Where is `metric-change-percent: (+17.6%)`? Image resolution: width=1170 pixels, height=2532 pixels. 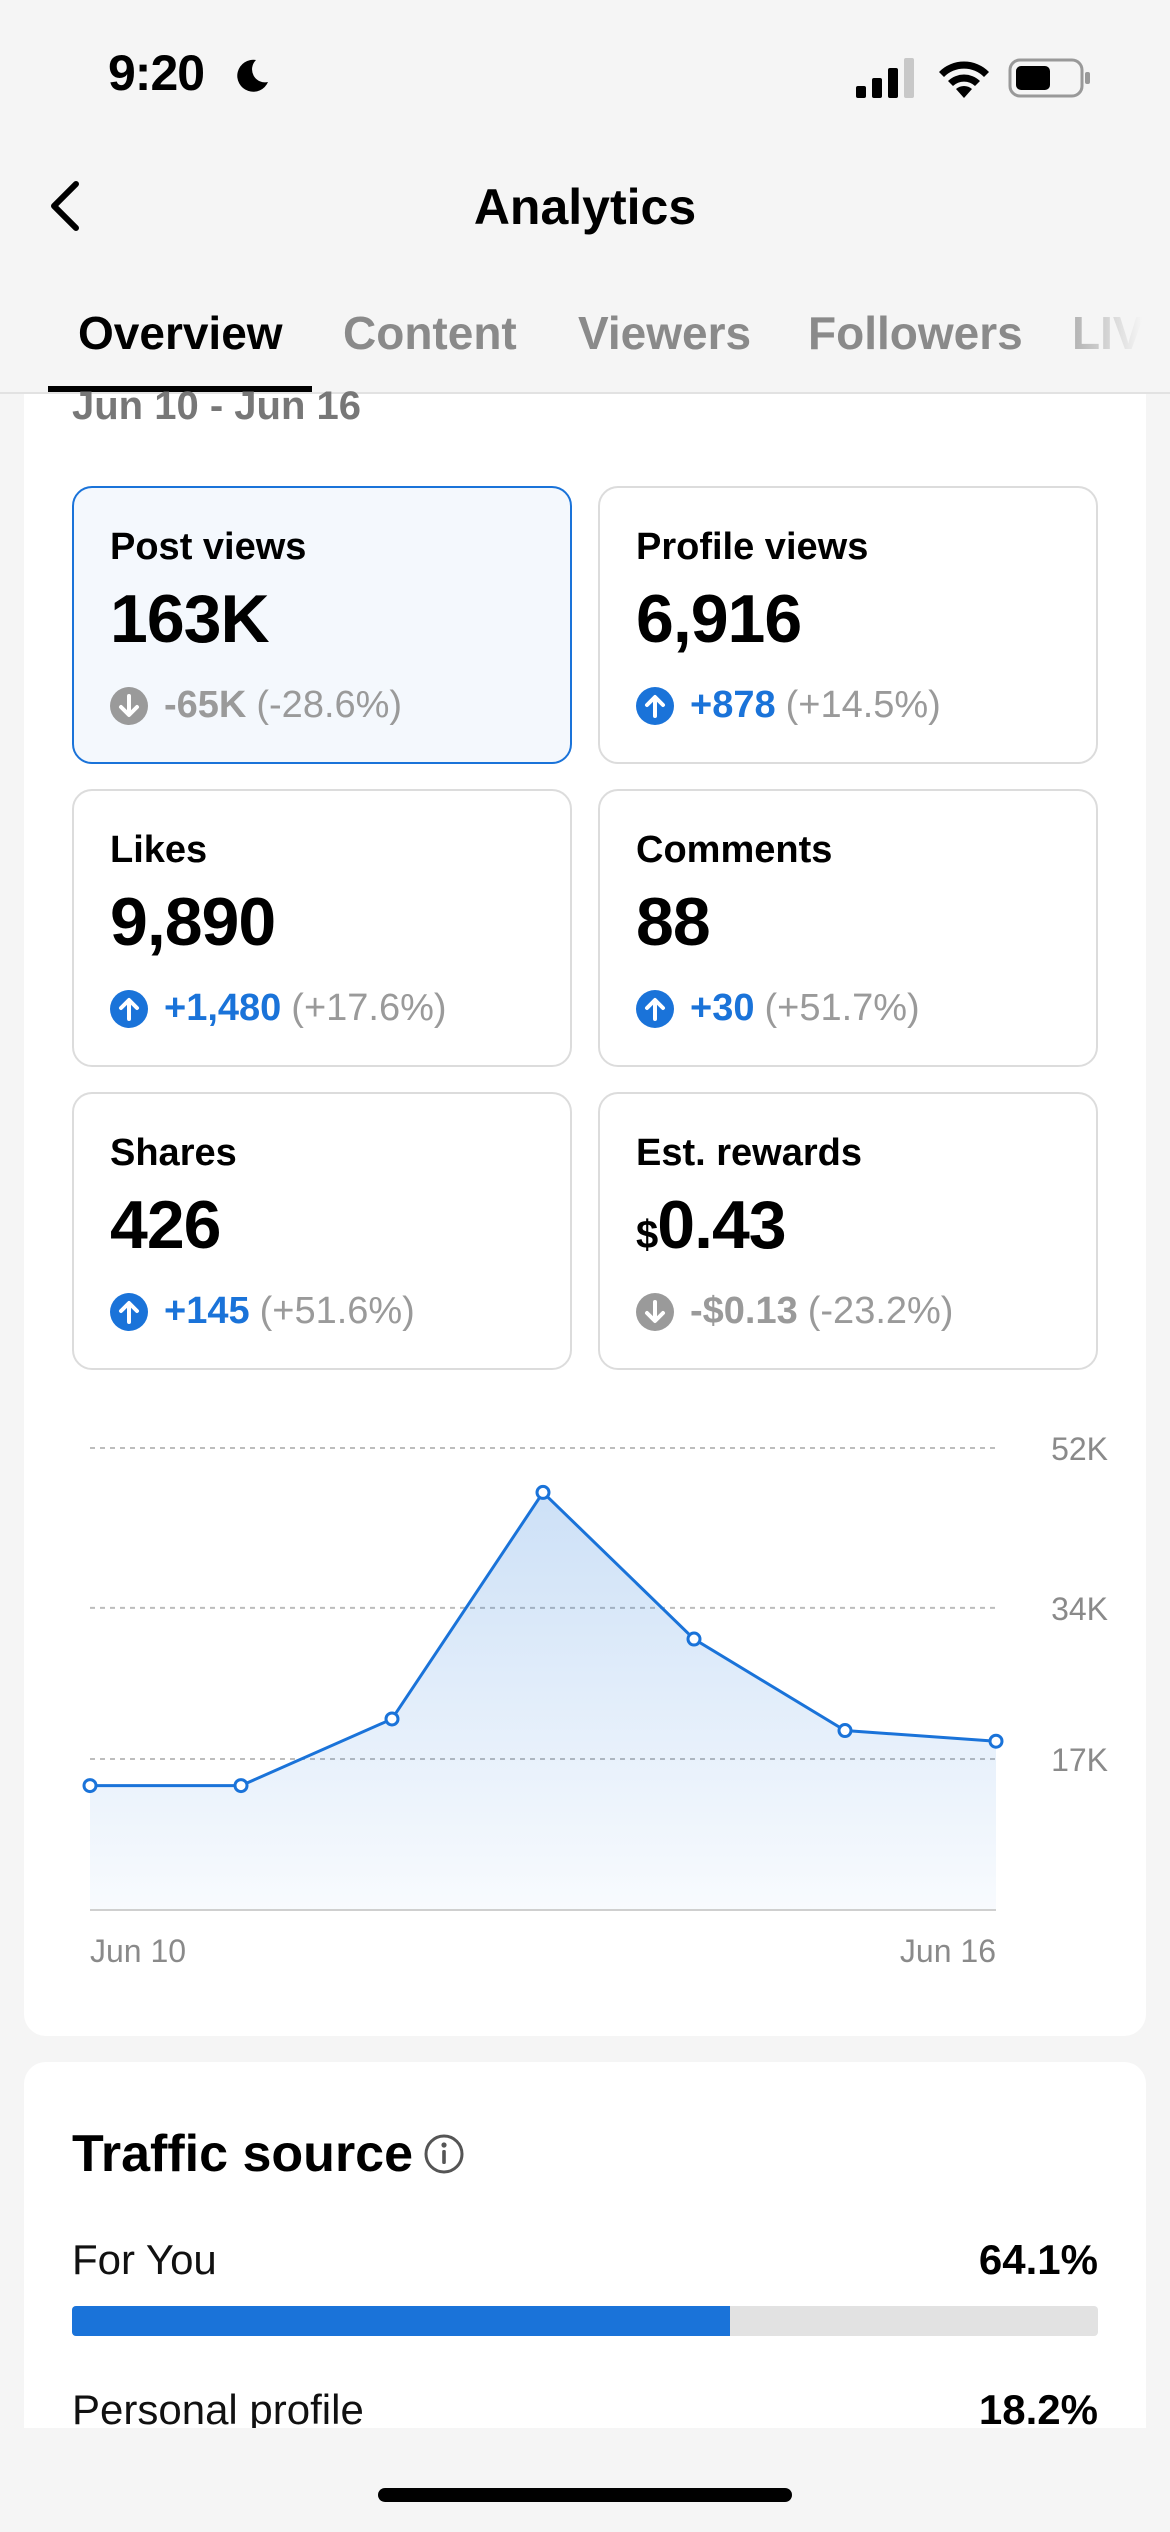 metric-change-percent: (+17.6%) is located at coordinates (369, 1008).